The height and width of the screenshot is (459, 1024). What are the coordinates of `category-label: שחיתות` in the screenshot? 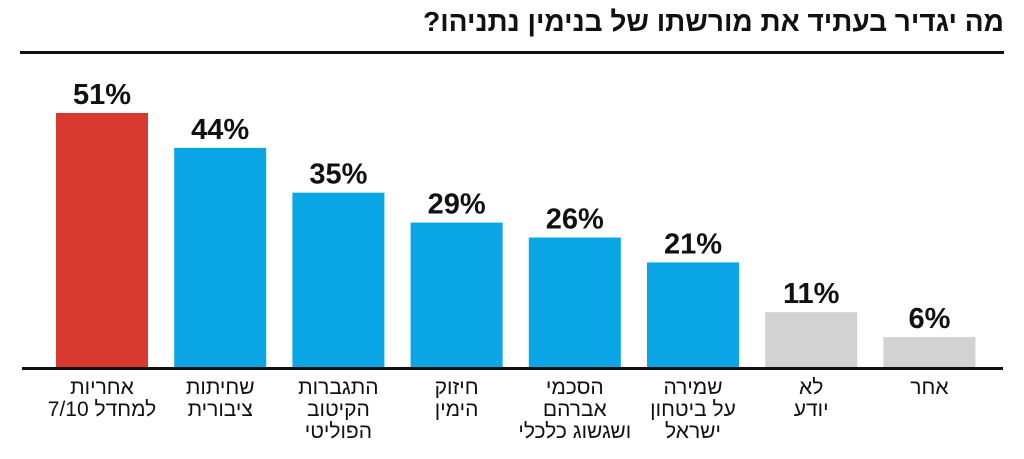 It's located at (220, 387).